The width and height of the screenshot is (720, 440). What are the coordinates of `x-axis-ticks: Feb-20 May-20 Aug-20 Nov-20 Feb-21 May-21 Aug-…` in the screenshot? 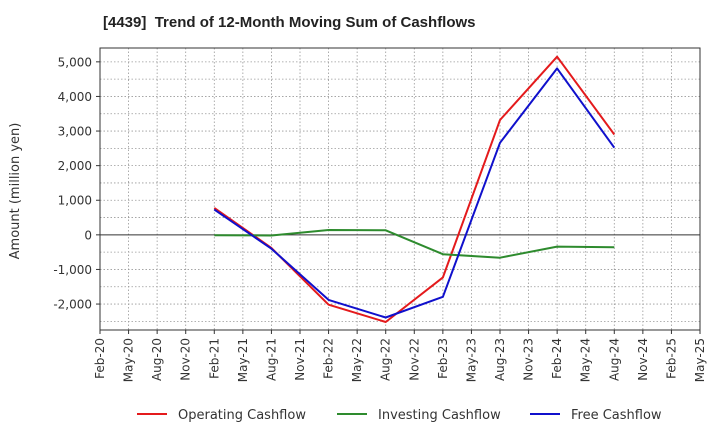 It's located at (400, 356).